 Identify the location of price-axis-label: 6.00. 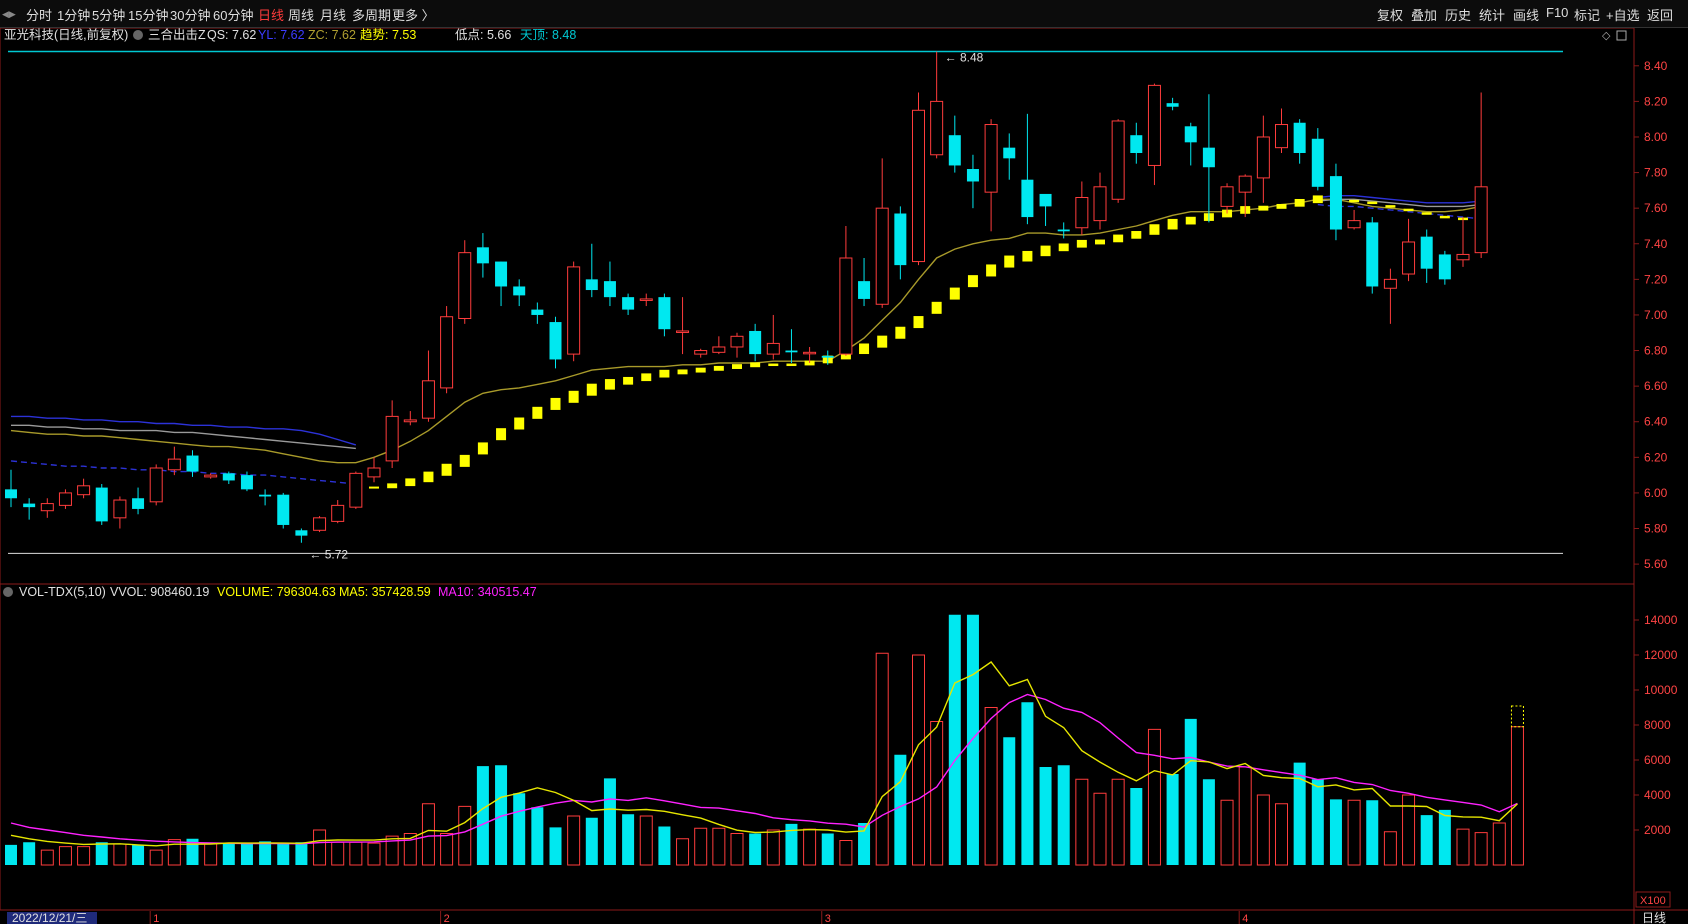
(1656, 493).